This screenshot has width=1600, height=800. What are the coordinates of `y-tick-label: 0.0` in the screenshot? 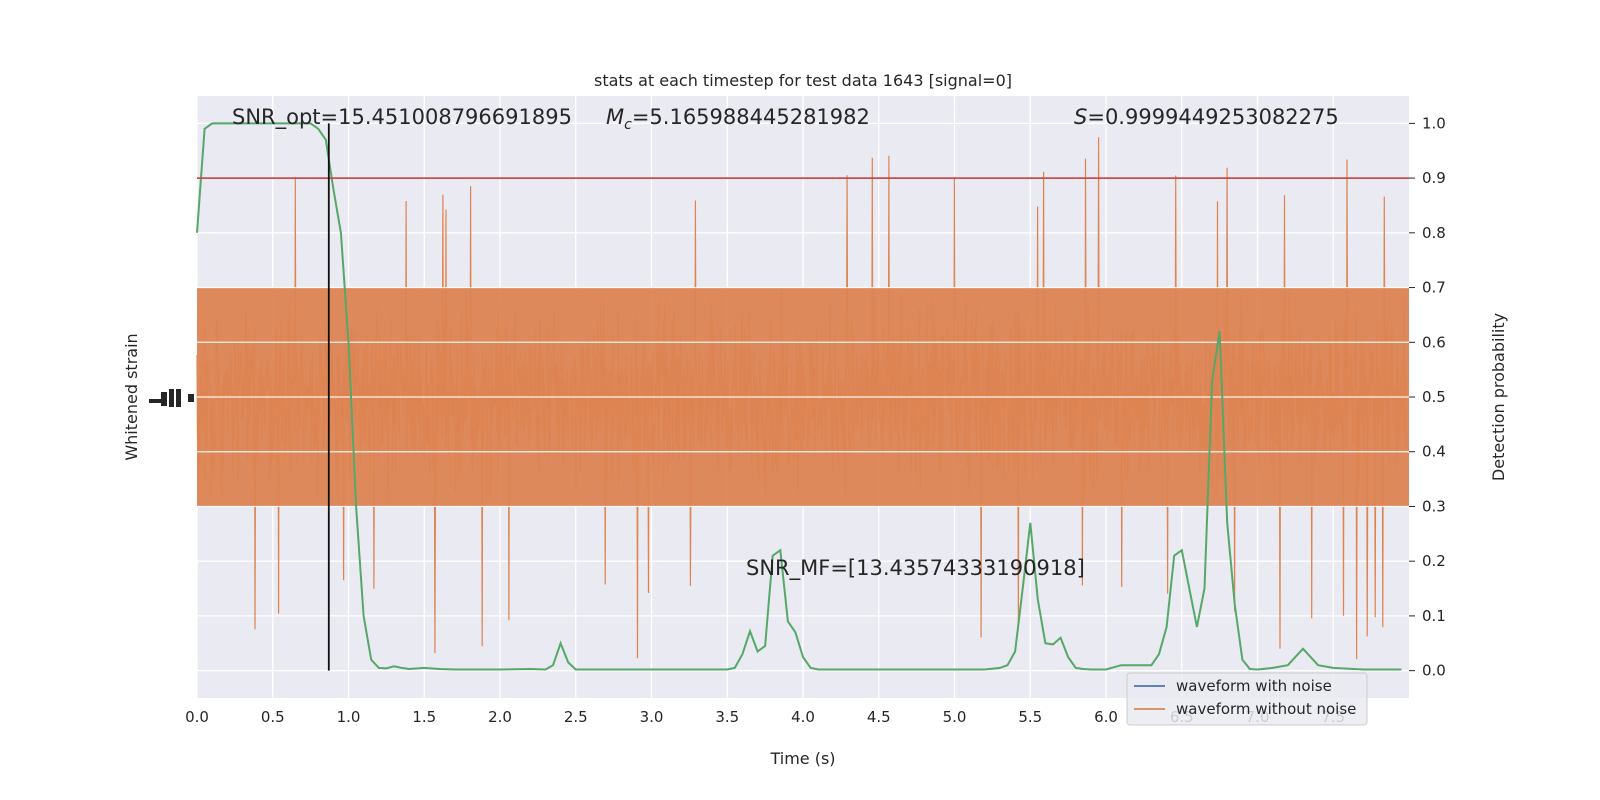 It's located at (1434, 671).